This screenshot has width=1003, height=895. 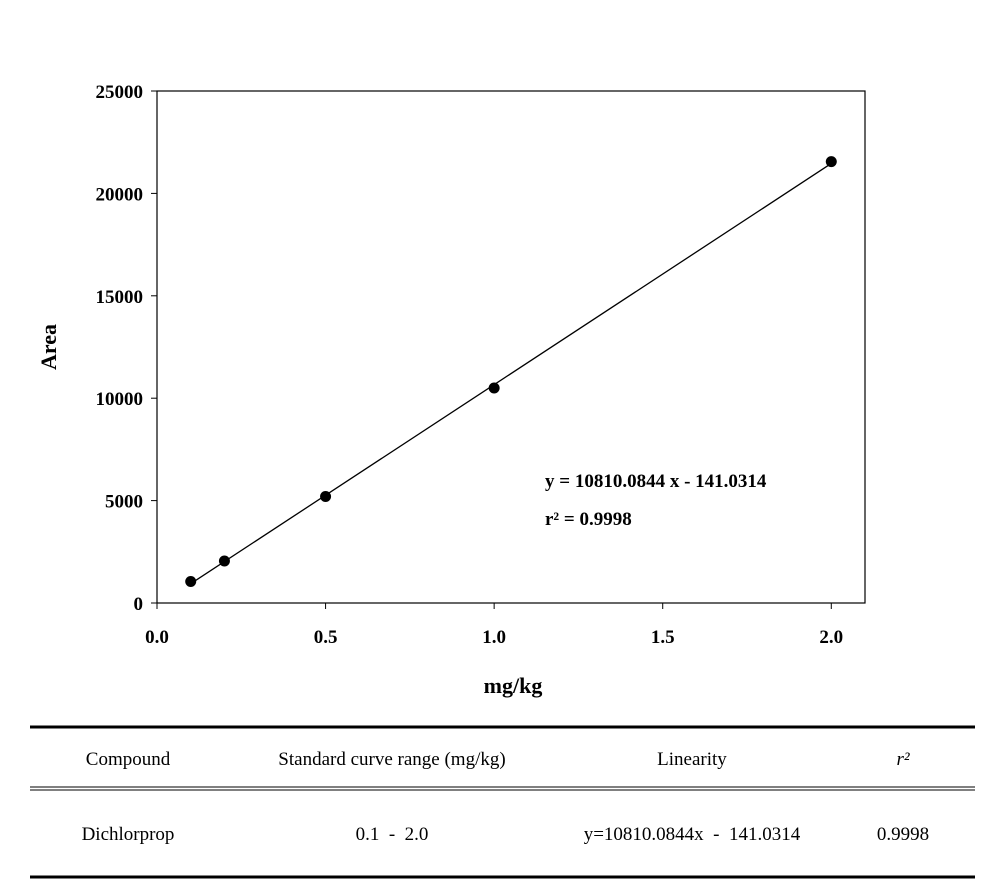 What do you see at coordinates (124, 502) in the screenshot?
I see `y-tick-label: 5000` at bounding box center [124, 502].